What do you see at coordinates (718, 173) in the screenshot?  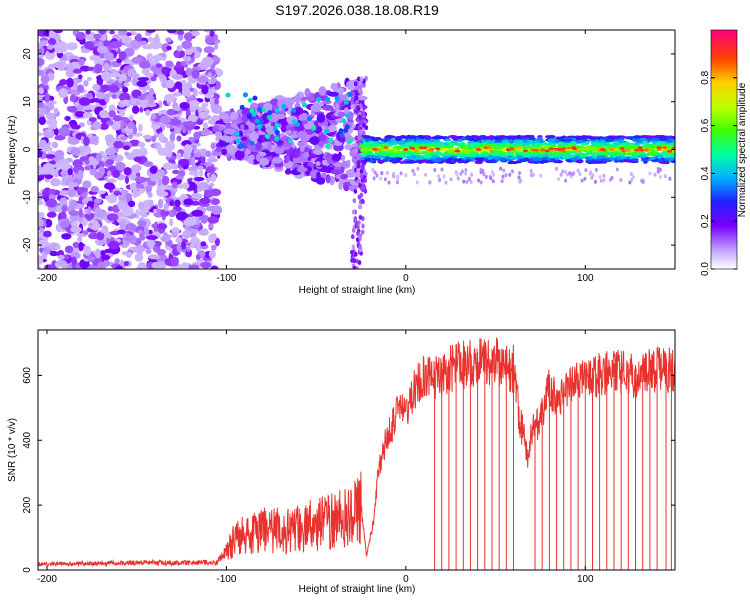 I see `colorbar-ticks: 0.0 0.2 0.4 0.6 0.8` at bounding box center [718, 173].